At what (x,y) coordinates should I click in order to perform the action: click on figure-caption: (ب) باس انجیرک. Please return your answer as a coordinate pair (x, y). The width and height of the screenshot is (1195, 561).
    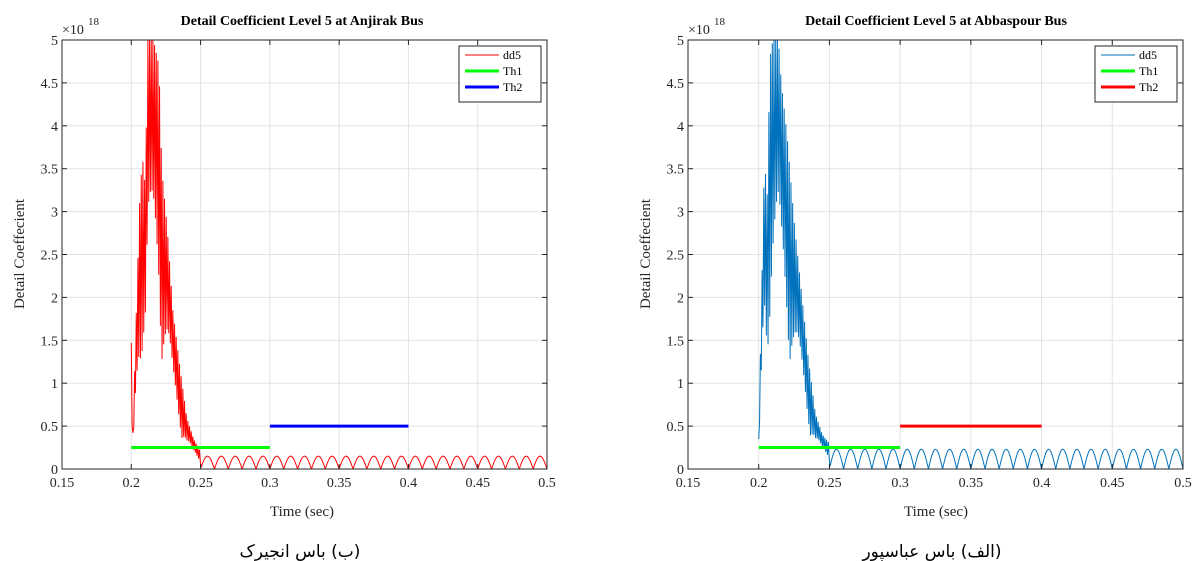
    Looking at the image, I should click on (300, 551).